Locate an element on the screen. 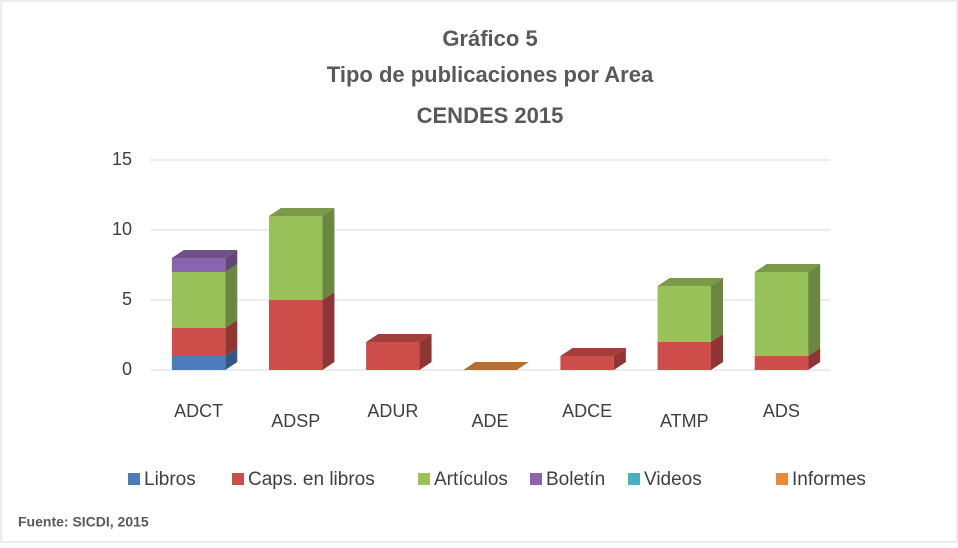 This screenshot has height=548, width=958. legend-label: Informes is located at coordinates (829, 479).